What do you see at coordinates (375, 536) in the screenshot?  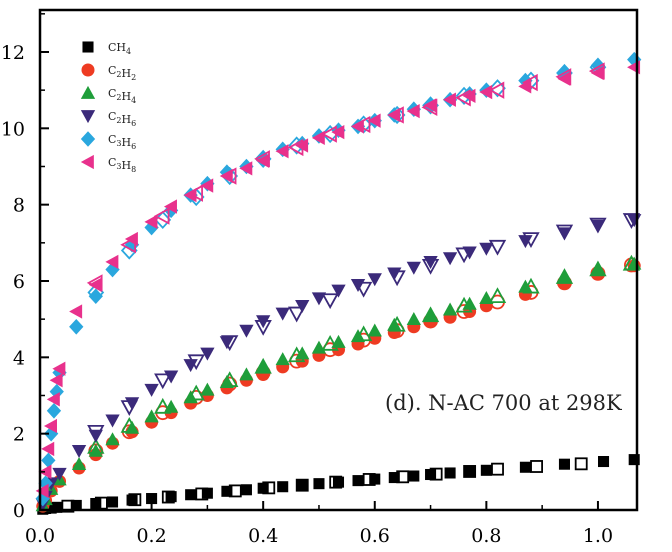 I see `x-tick-label: 0.6` at bounding box center [375, 536].